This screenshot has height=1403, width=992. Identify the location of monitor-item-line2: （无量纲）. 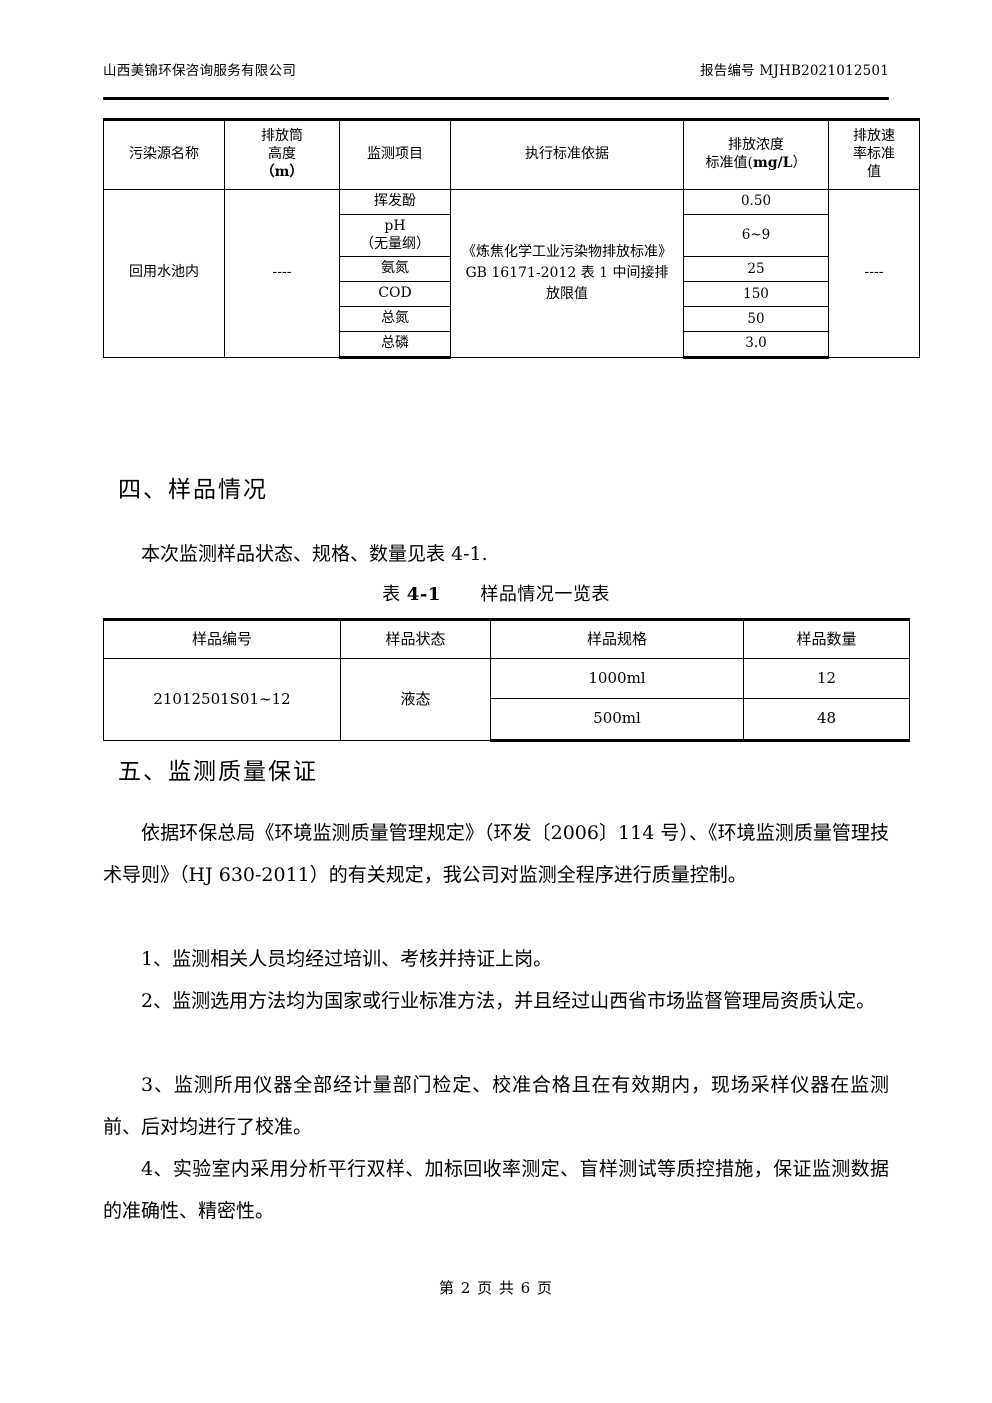
(395, 243).